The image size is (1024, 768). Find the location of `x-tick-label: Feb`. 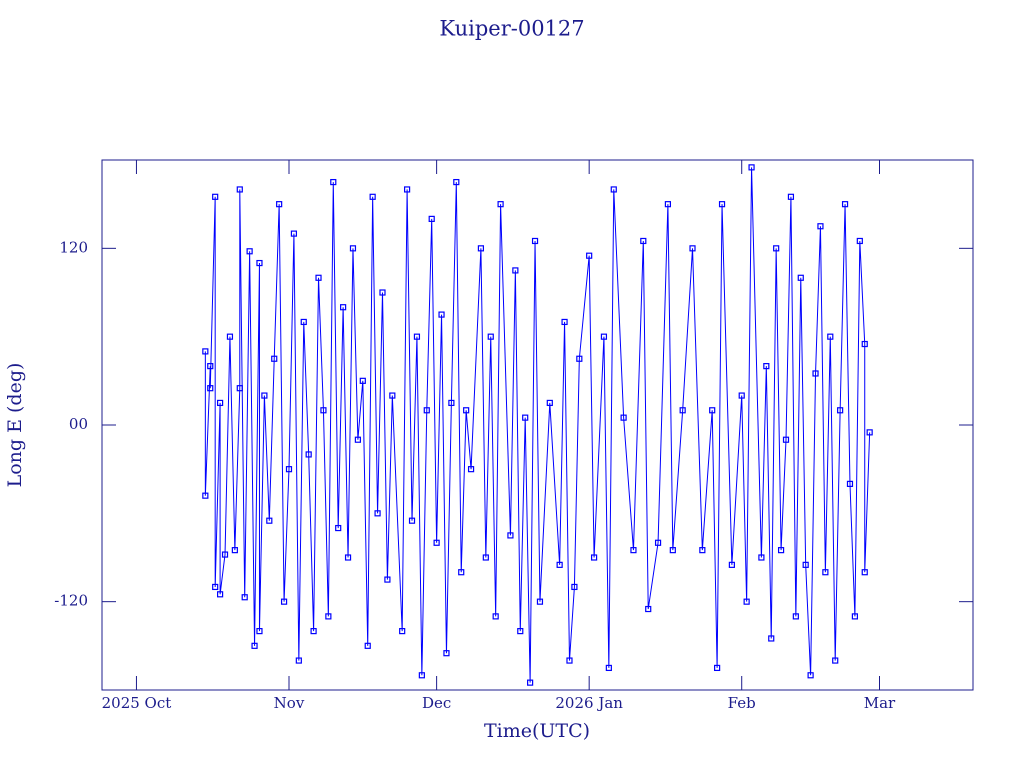

x-tick-label: Feb is located at coordinates (742, 703).